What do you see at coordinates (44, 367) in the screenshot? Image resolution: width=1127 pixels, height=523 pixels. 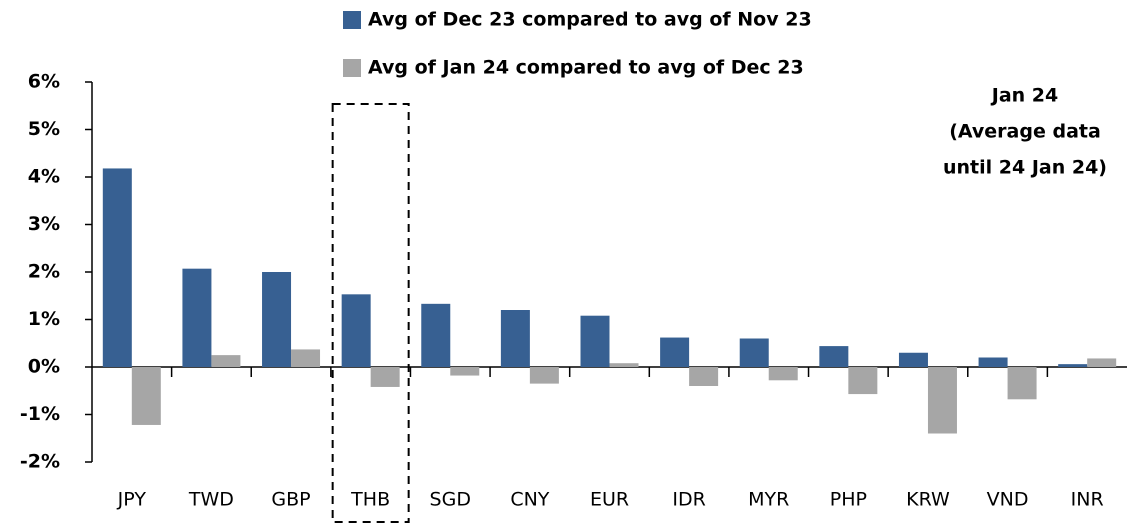 I see `y-tick-label: 0%` at bounding box center [44, 367].